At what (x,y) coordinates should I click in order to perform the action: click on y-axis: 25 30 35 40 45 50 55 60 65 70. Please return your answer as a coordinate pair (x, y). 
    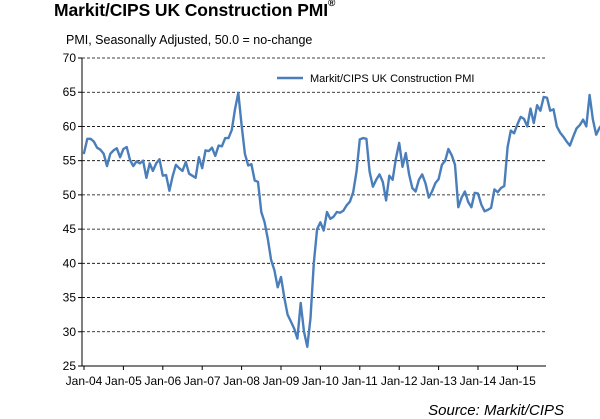
    Looking at the image, I should click on (73, 212).